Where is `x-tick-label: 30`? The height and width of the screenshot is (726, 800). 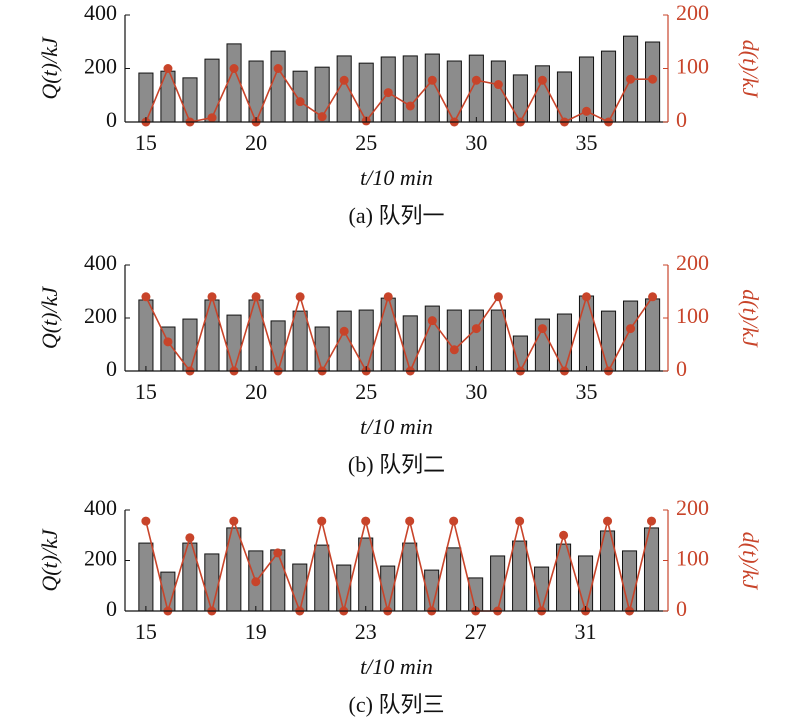
x-tick-label: 30 is located at coordinates (476, 142).